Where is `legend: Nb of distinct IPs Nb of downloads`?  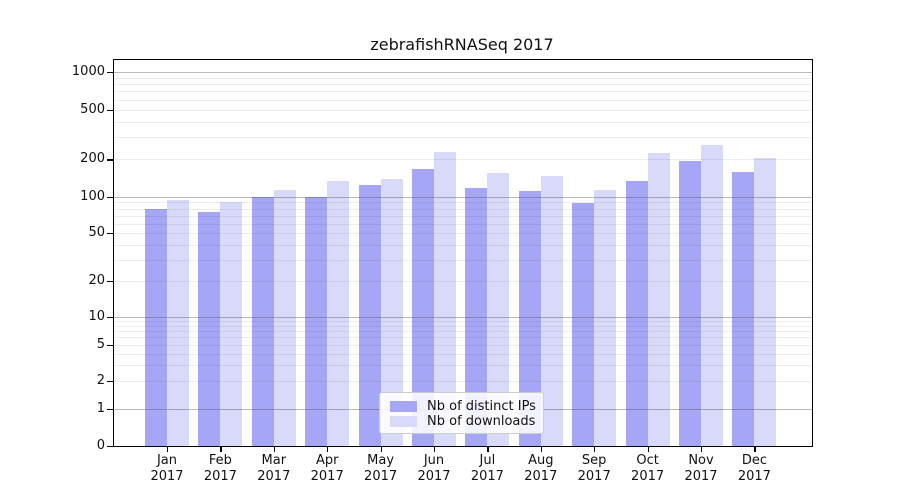
legend: Nb of distinct IPs Nb of downloads is located at coordinates (461, 413).